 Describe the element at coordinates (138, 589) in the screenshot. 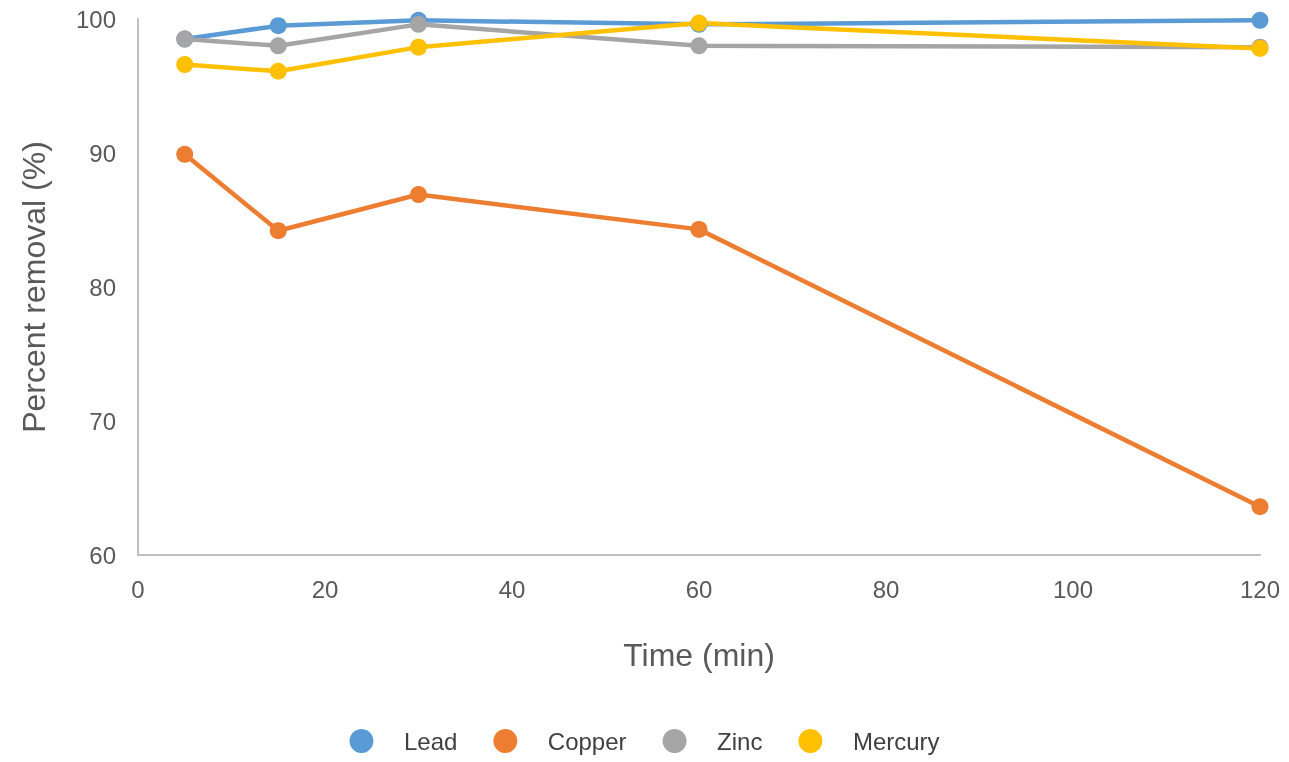

I see `x-tick-label: 0` at that location.